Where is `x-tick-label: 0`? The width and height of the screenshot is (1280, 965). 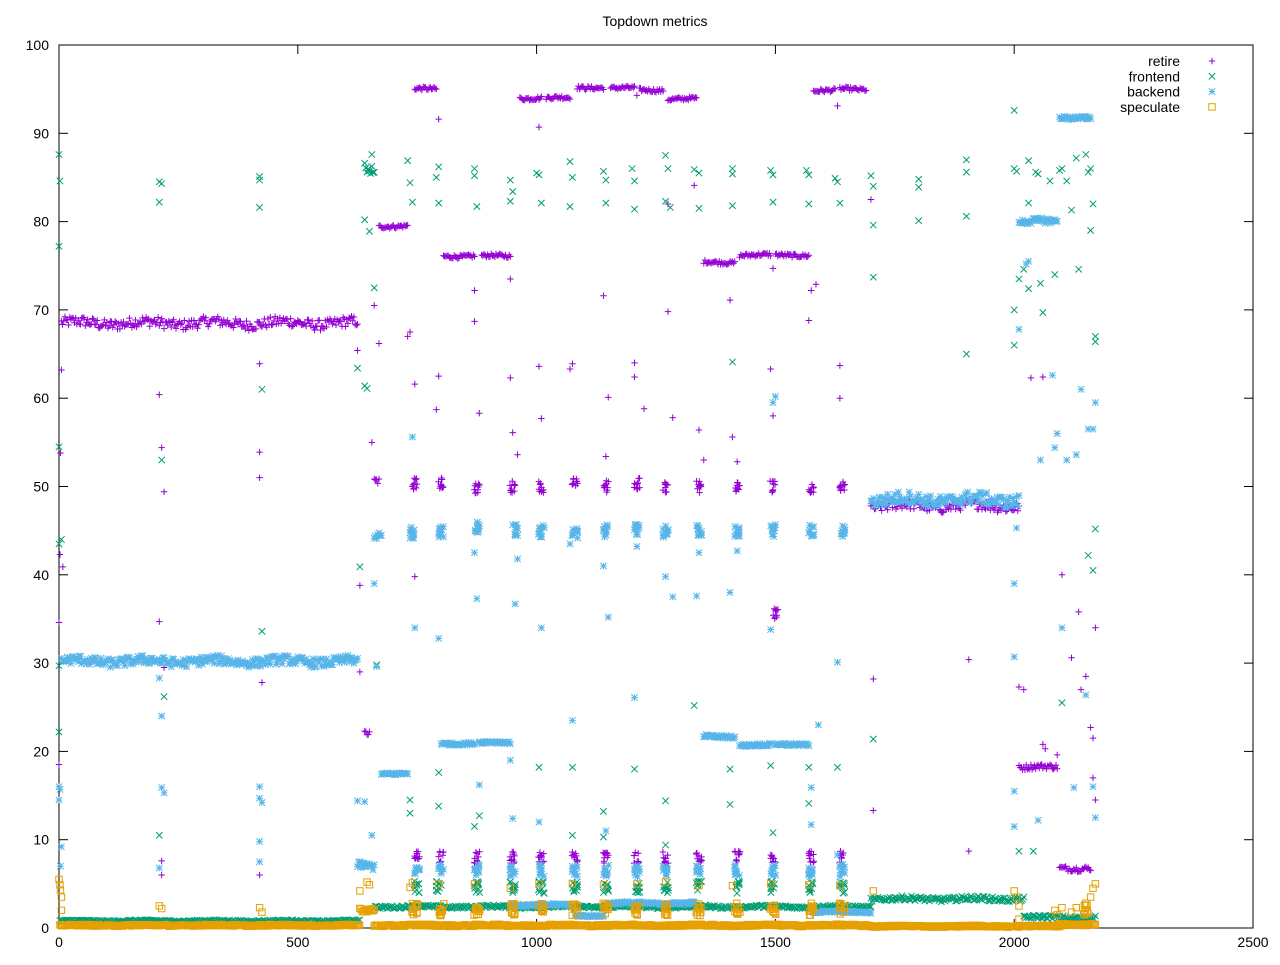 x-tick-label: 0 is located at coordinates (59, 942).